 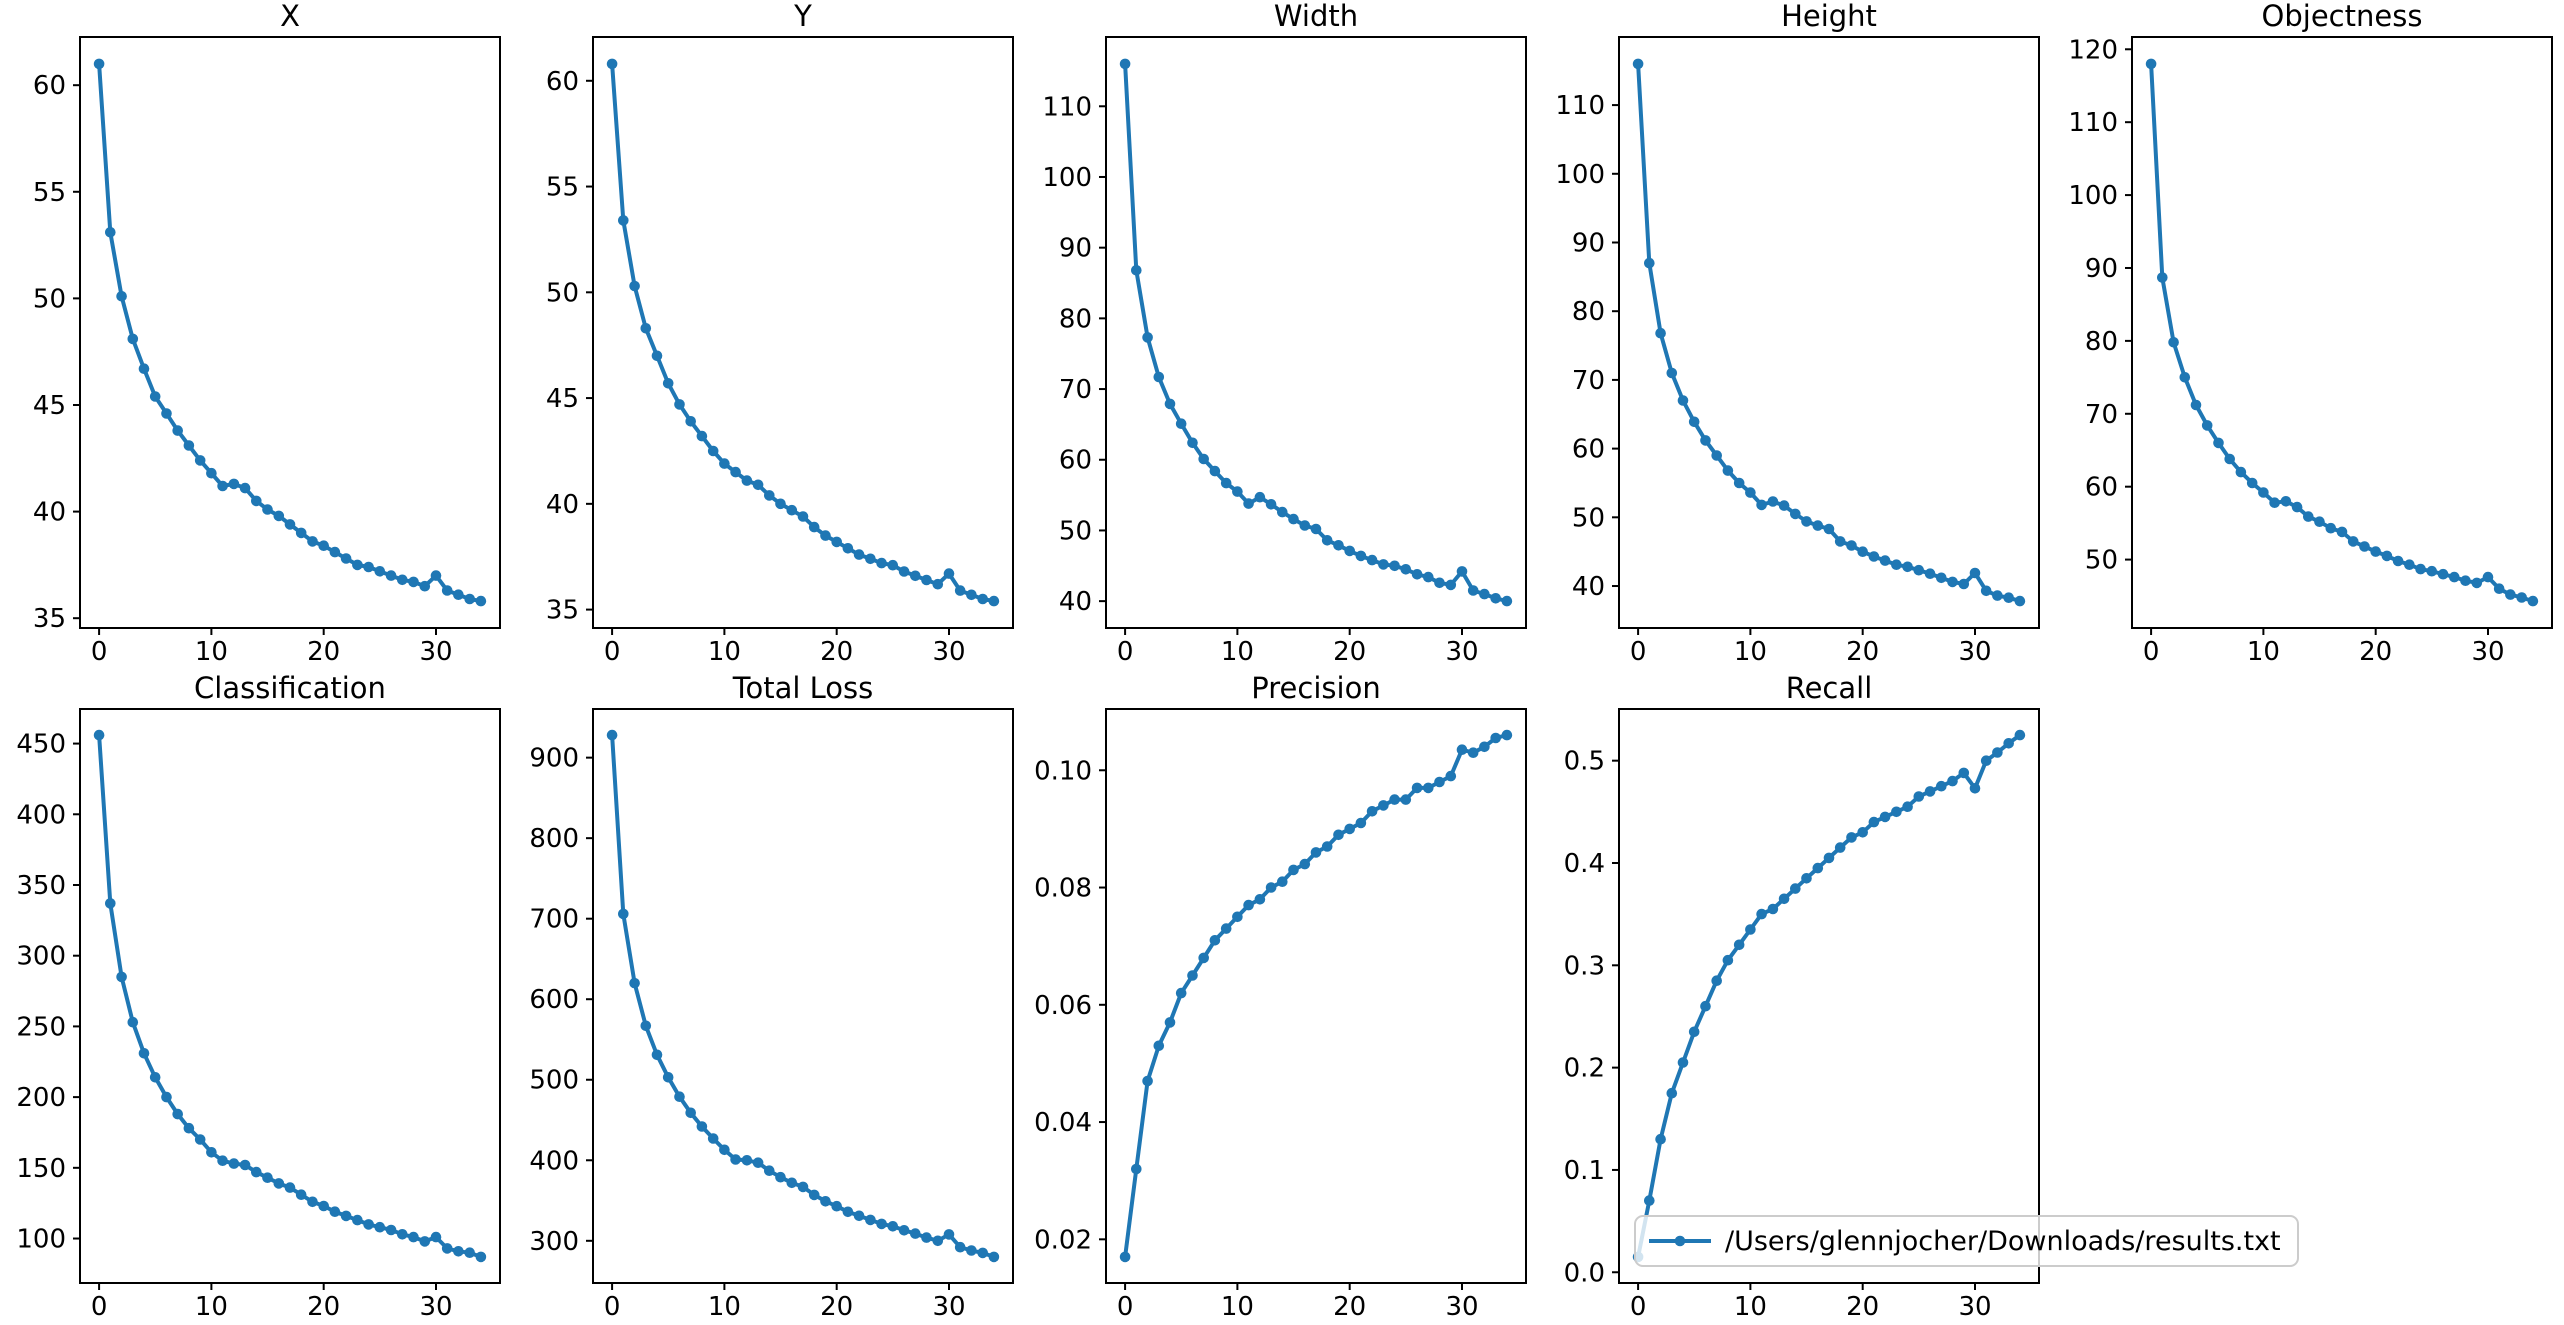 I want to click on y-tick-label: 300, so click(x=41, y=957).